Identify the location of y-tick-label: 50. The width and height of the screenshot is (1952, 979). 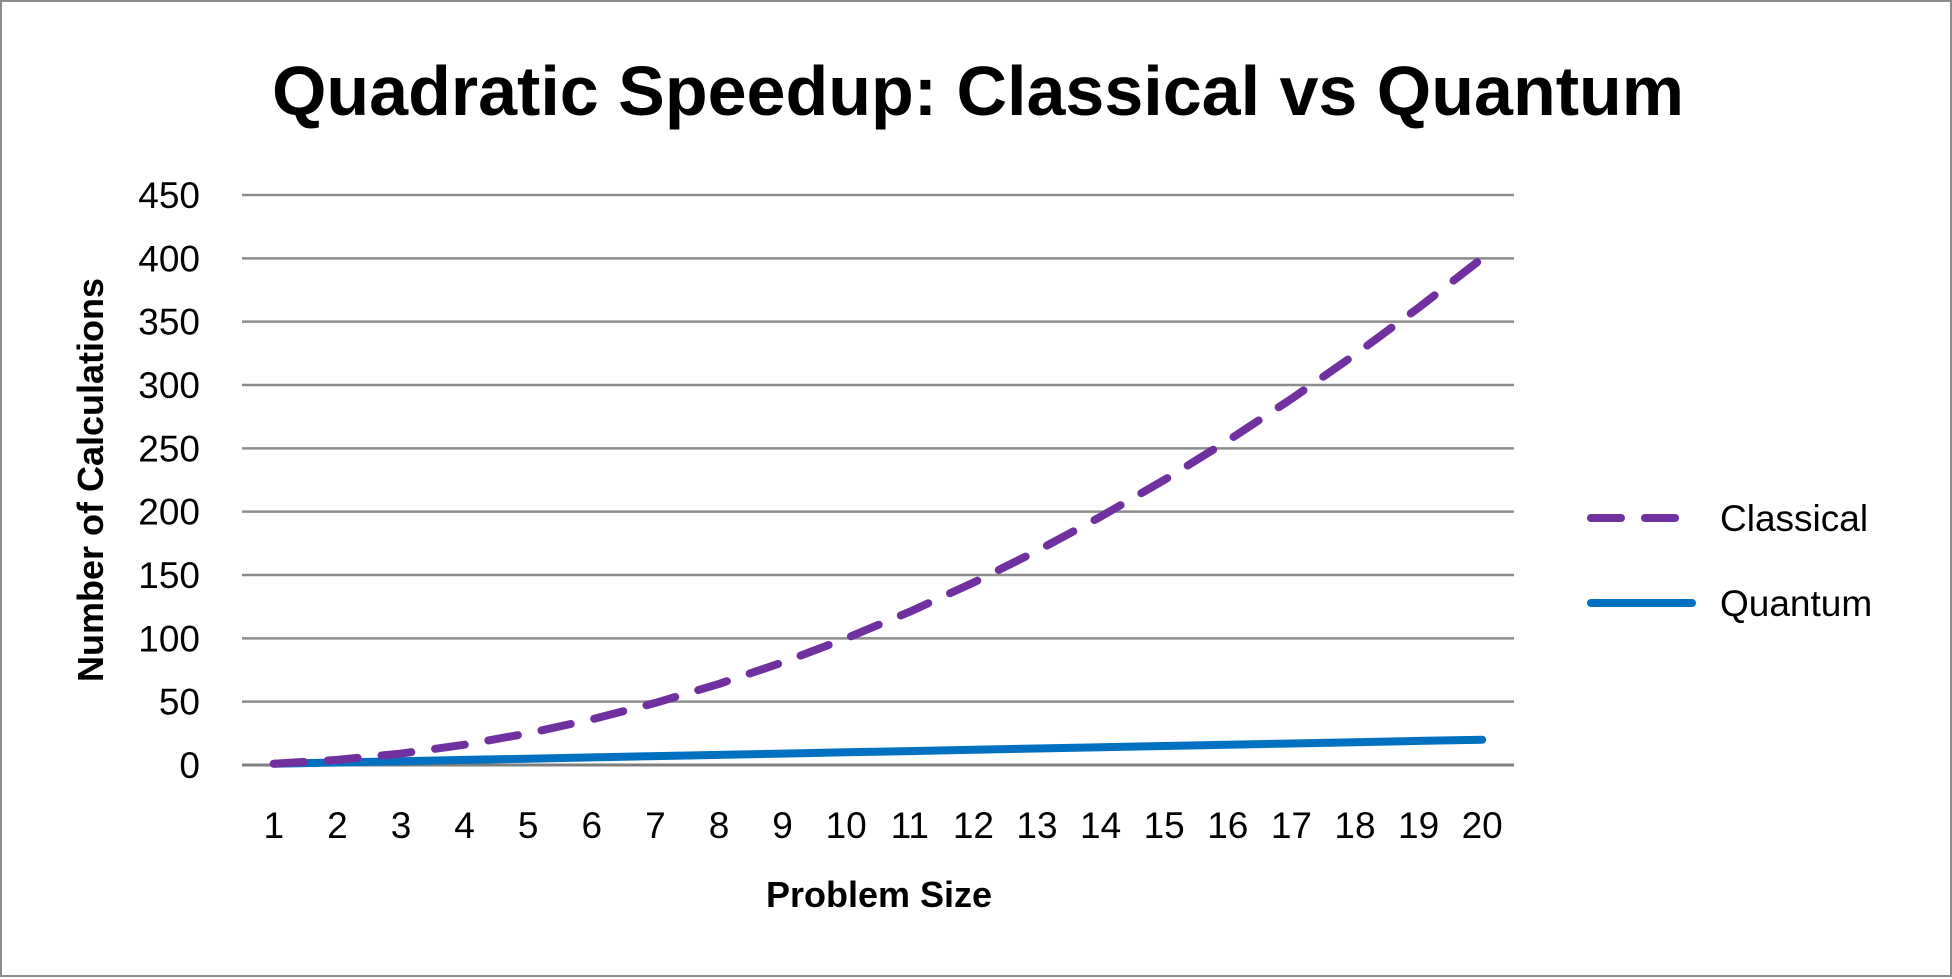
(179, 702).